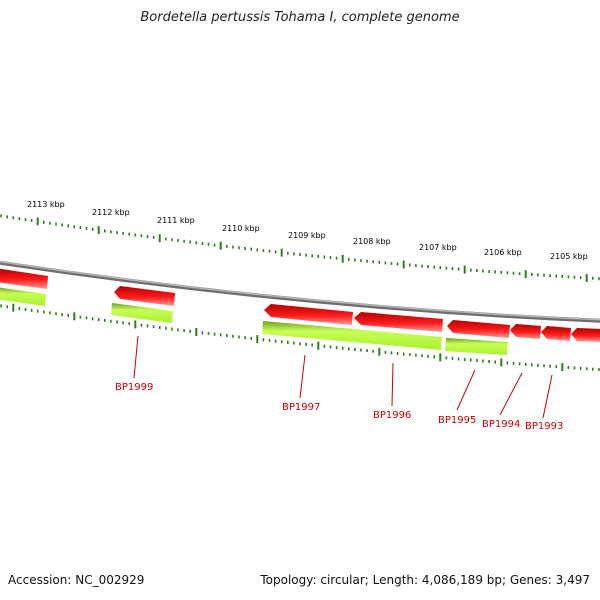 The width and height of the screenshot is (600, 600). I want to click on gene-label-bp1999: BP1999, so click(134, 387).